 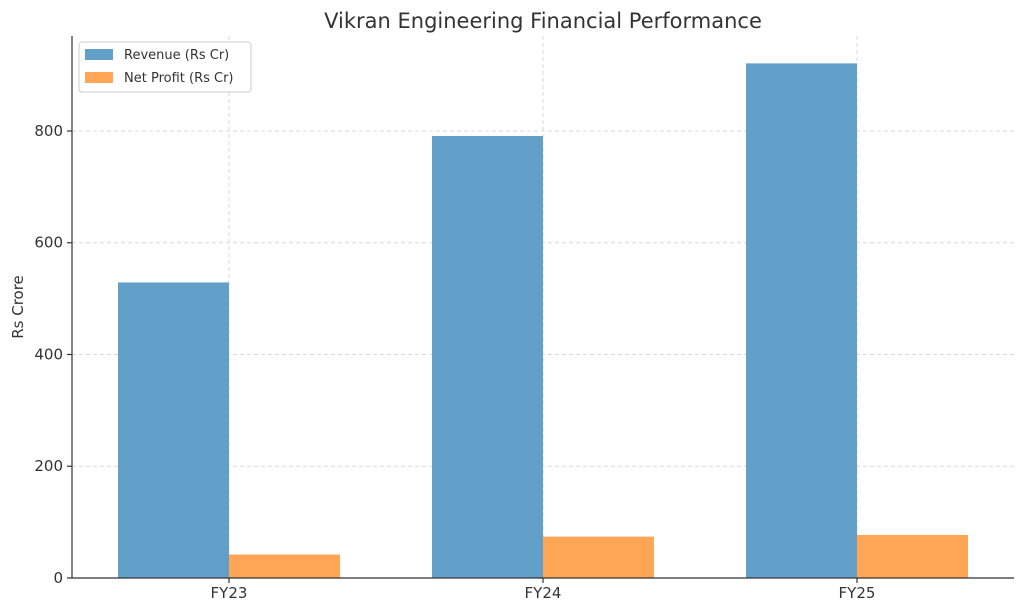 I want to click on legend-label: Revenue (Rs Cr), so click(x=176, y=55).